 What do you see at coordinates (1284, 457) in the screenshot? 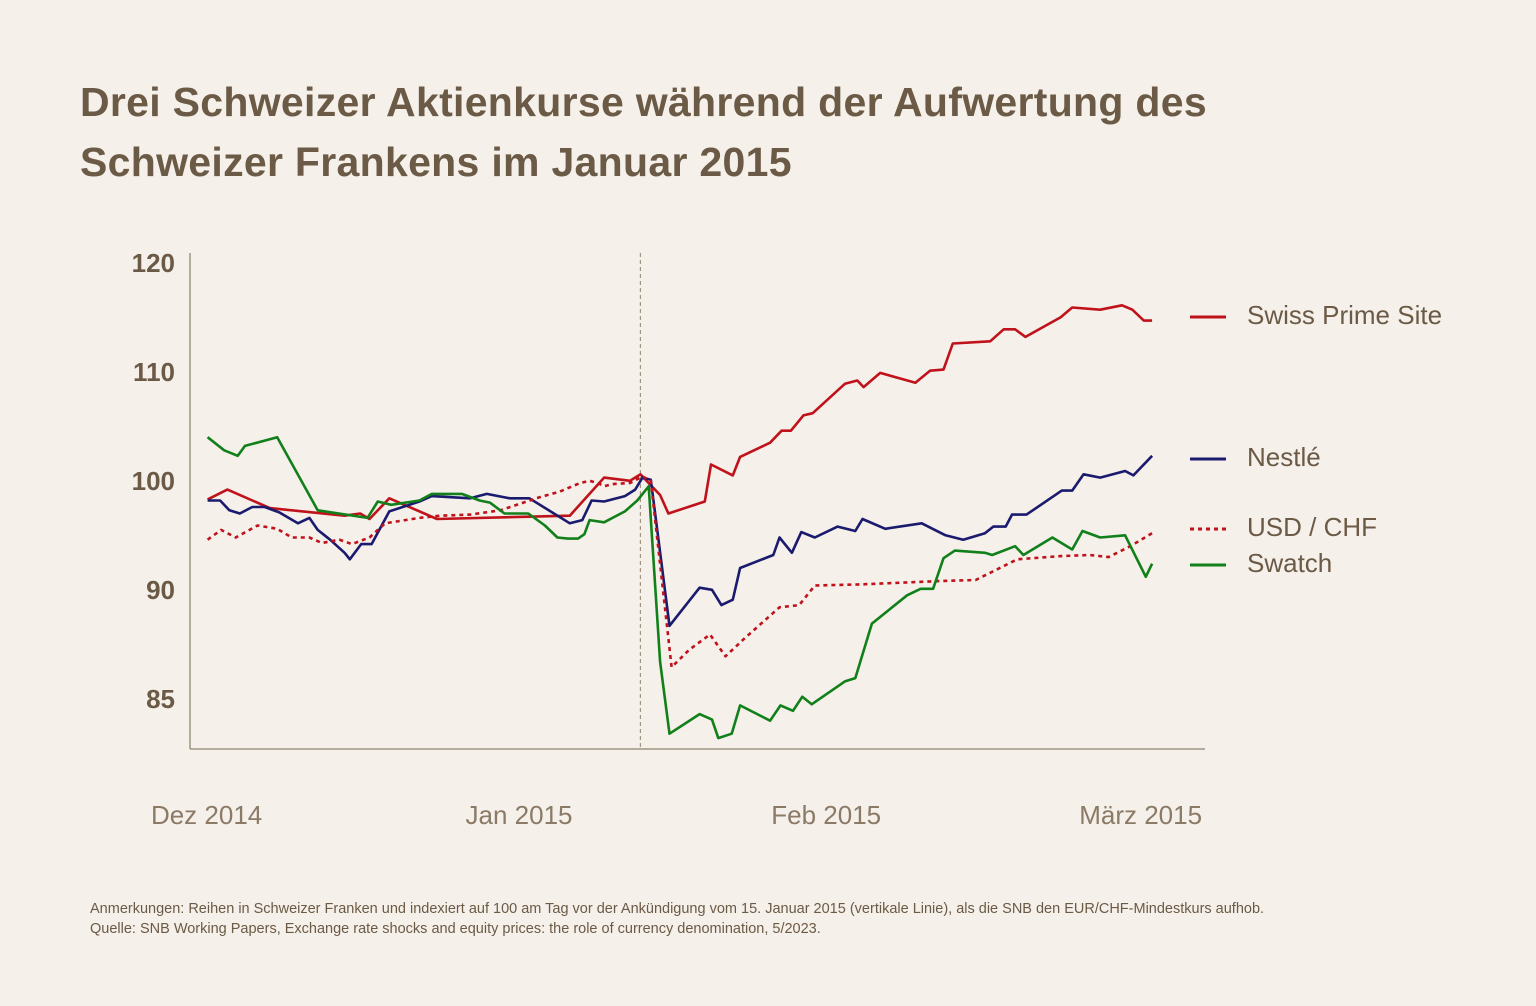
I see `legend-label: Nestlé` at bounding box center [1284, 457].